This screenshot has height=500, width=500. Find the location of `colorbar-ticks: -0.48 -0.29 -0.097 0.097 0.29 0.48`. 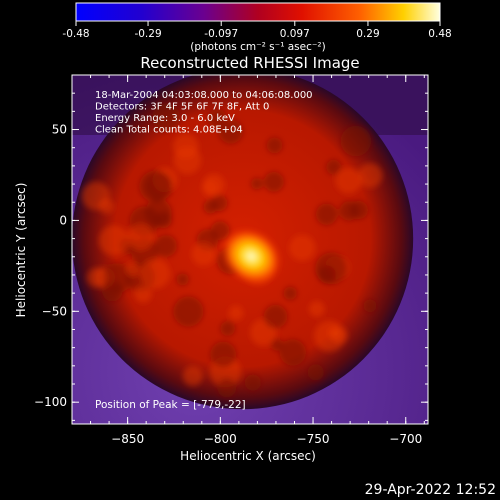

colorbar-ticks: -0.48 -0.29 -0.097 0.097 0.29 0.48 is located at coordinates (257, 30).